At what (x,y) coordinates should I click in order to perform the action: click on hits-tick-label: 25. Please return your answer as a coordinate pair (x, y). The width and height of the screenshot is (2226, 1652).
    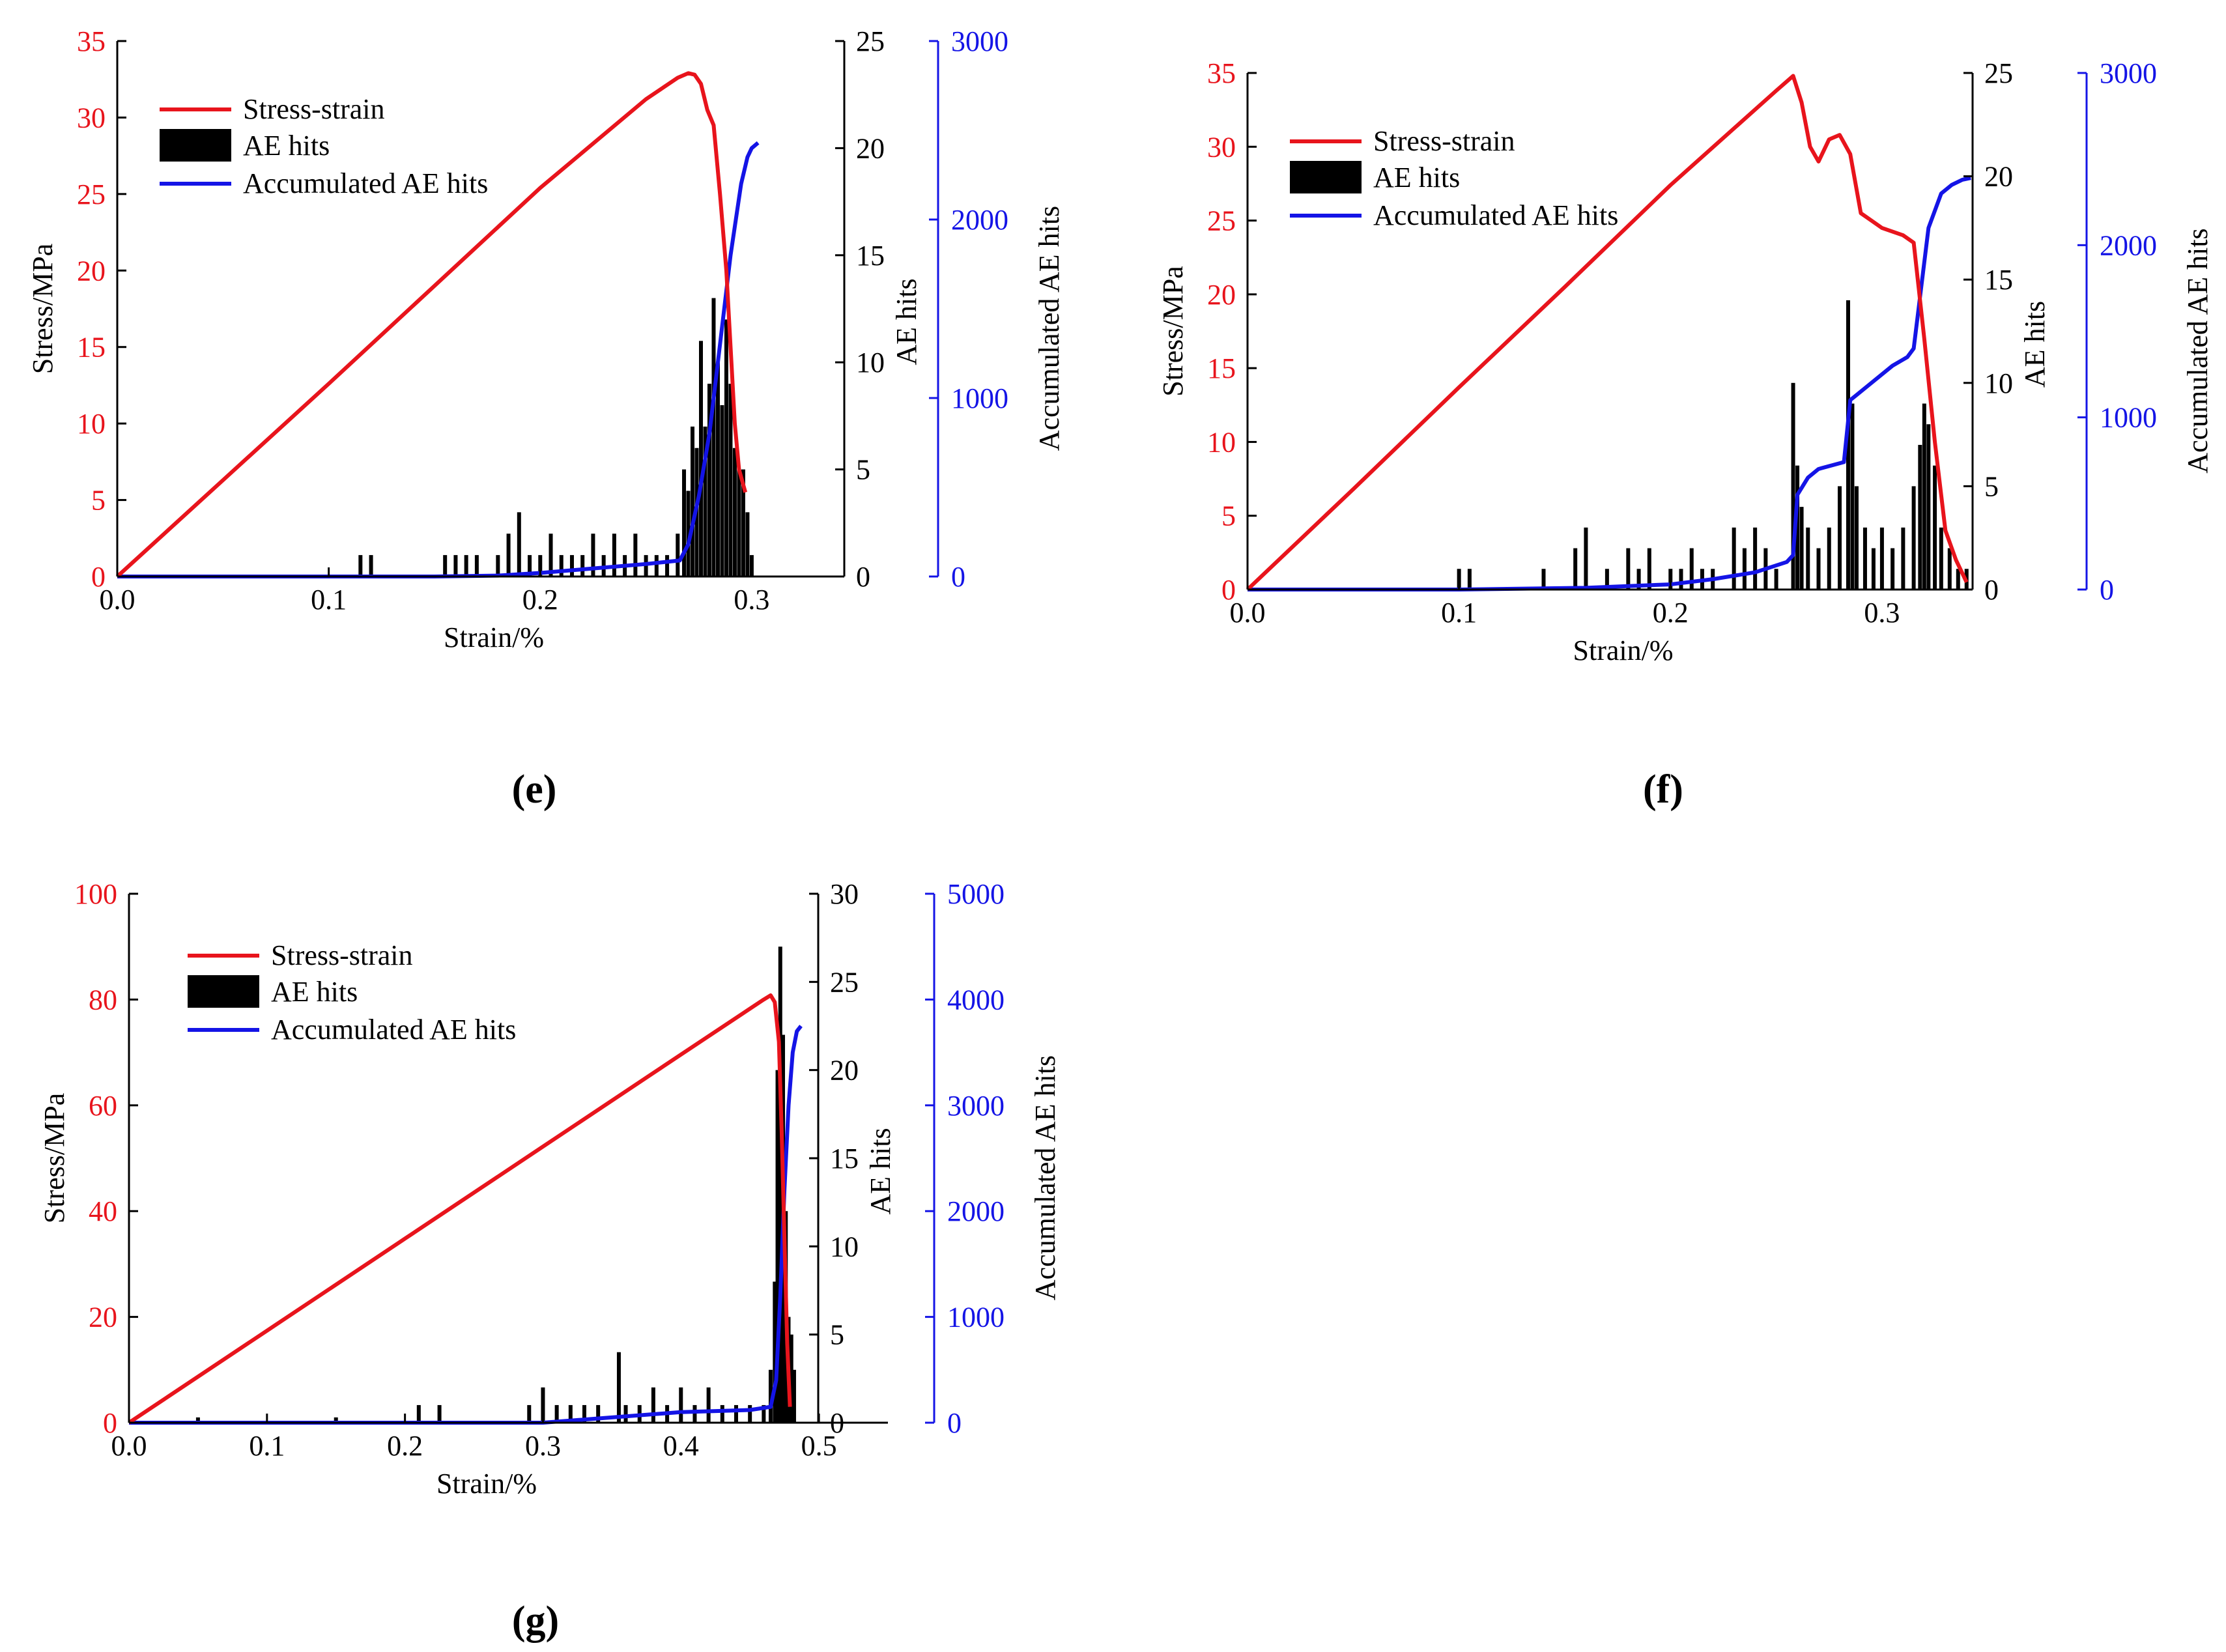
    Looking at the image, I should click on (844, 982).